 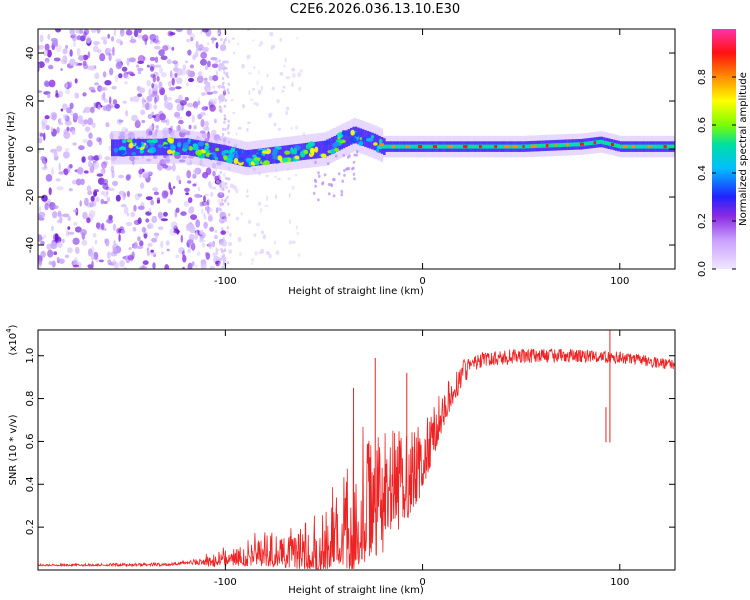 What do you see at coordinates (375, 9) in the screenshot?
I see `chart-title: C2E6.2026.036.13.10.E30` at bounding box center [375, 9].